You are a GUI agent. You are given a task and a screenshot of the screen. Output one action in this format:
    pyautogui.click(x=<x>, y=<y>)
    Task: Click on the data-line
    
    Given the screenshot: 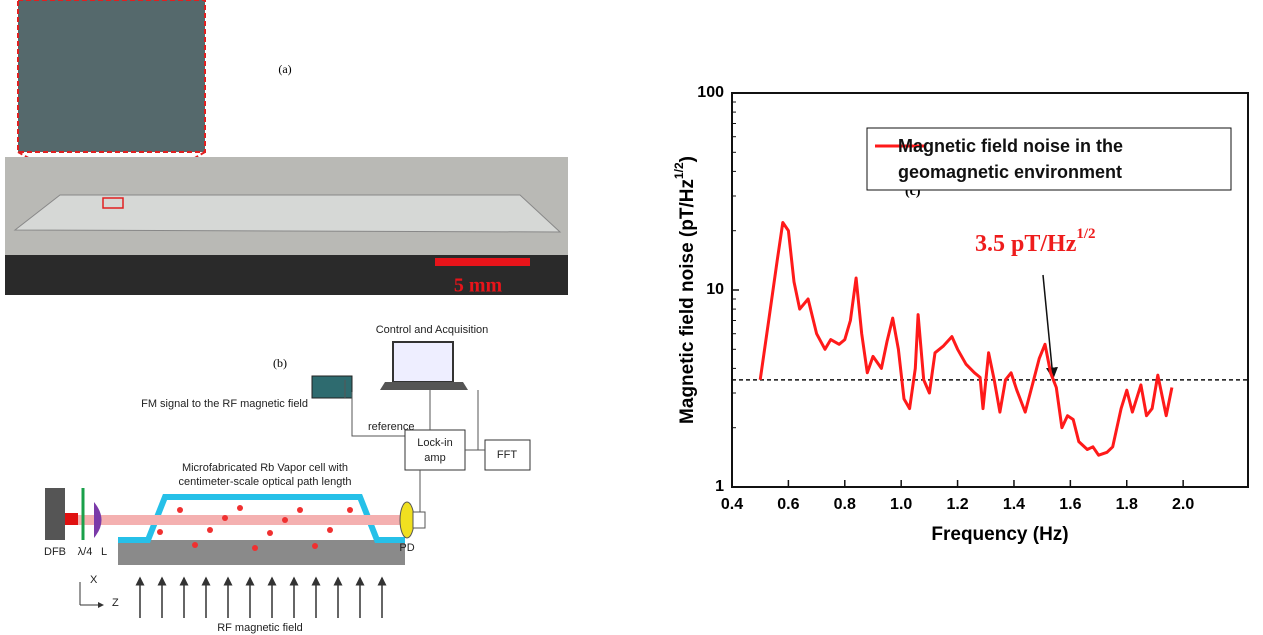 What is the action you would take?
    pyautogui.click(x=966, y=339)
    